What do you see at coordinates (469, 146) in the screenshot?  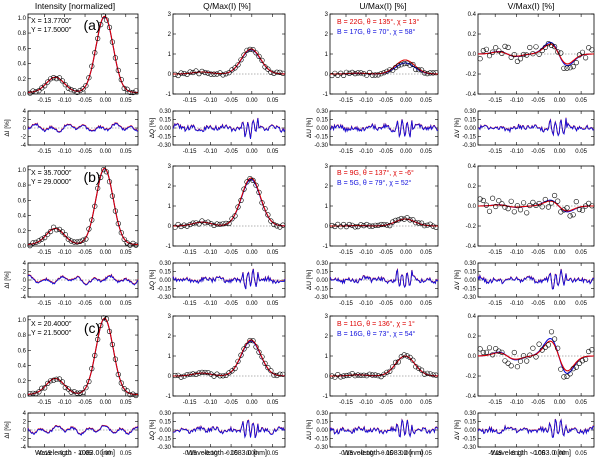 I see `res-v-ytick-label: -0.30` at bounding box center [469, 146].